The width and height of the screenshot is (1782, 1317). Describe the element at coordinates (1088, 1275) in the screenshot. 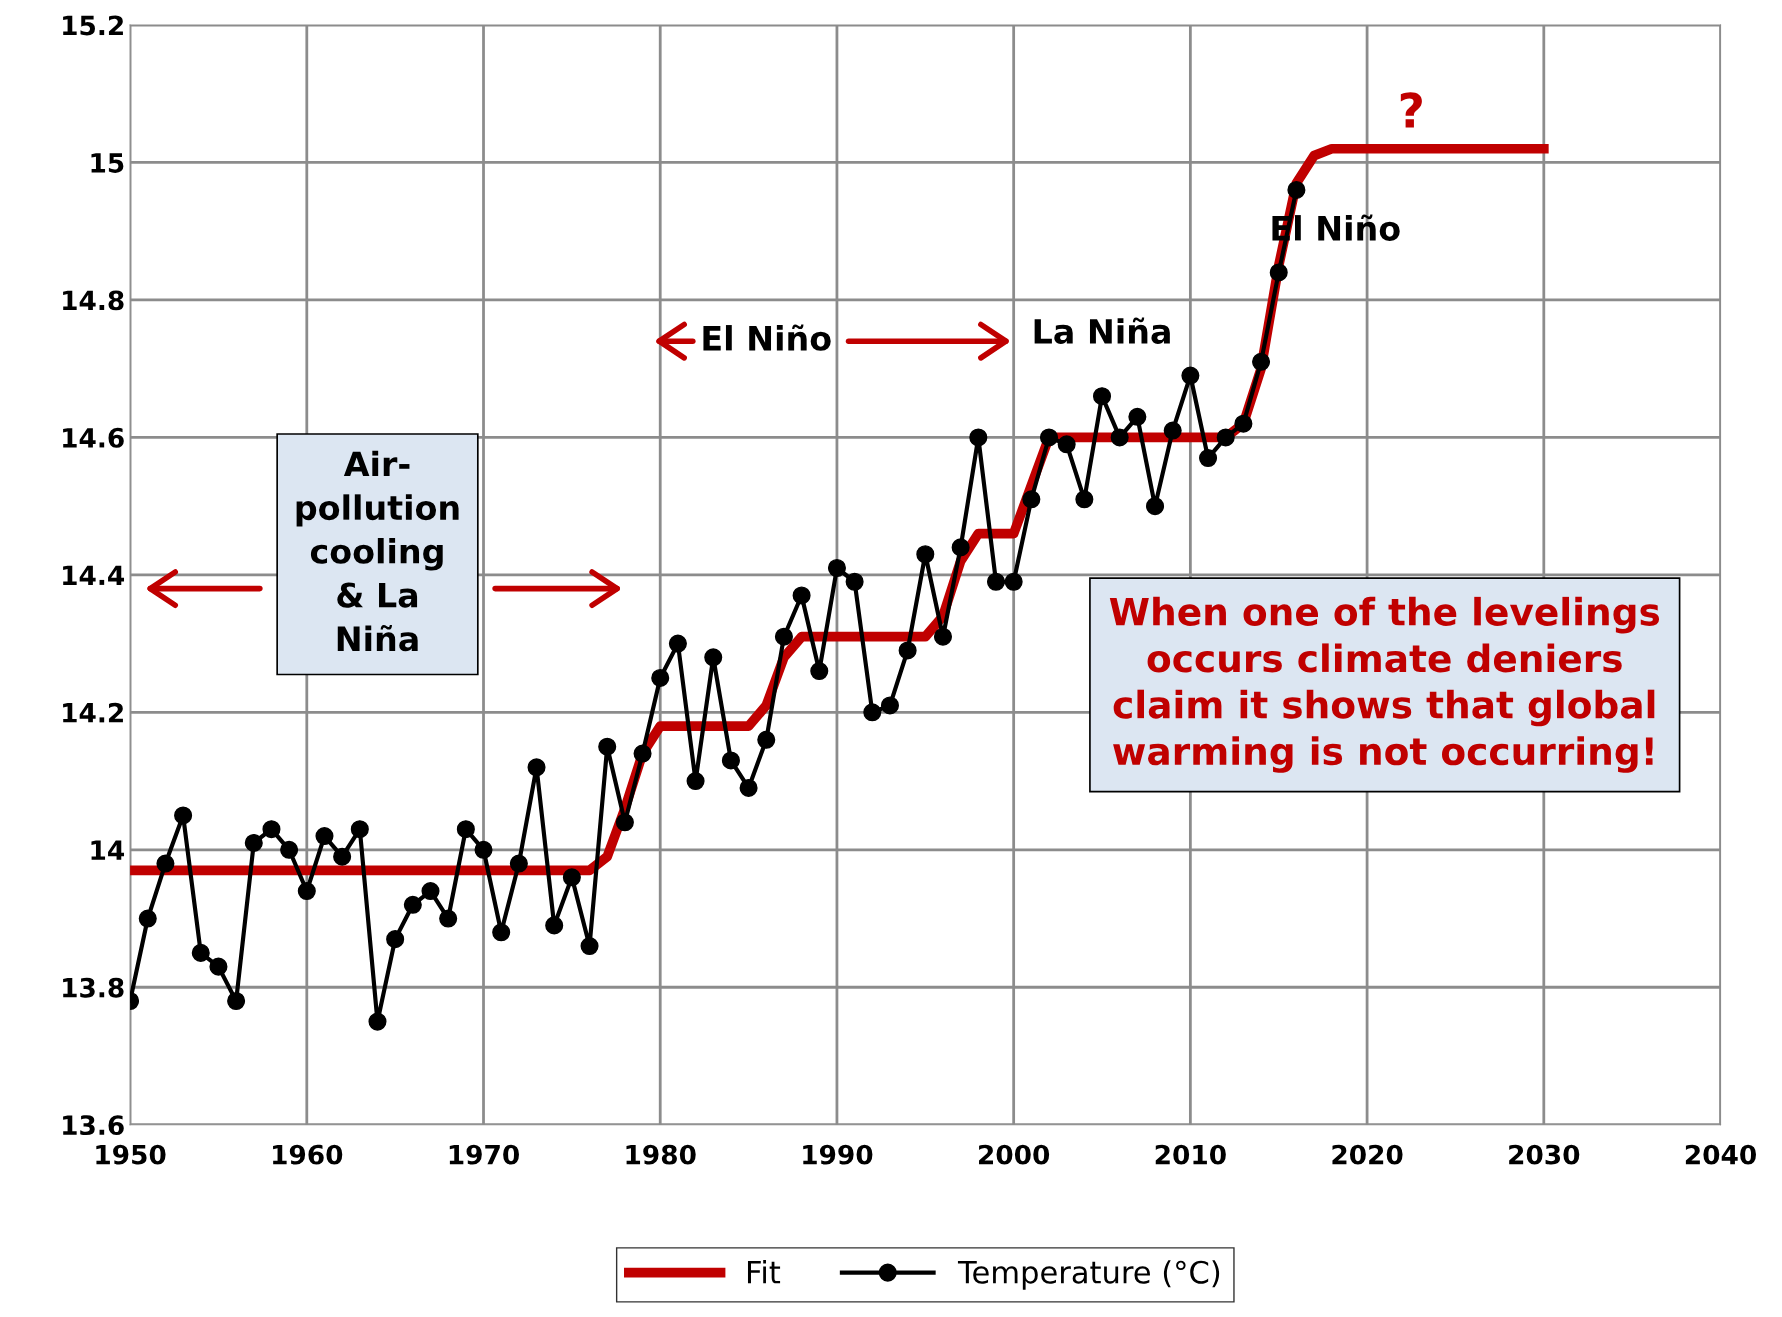

I see `legend-label: Temperature (°C)` at that location.